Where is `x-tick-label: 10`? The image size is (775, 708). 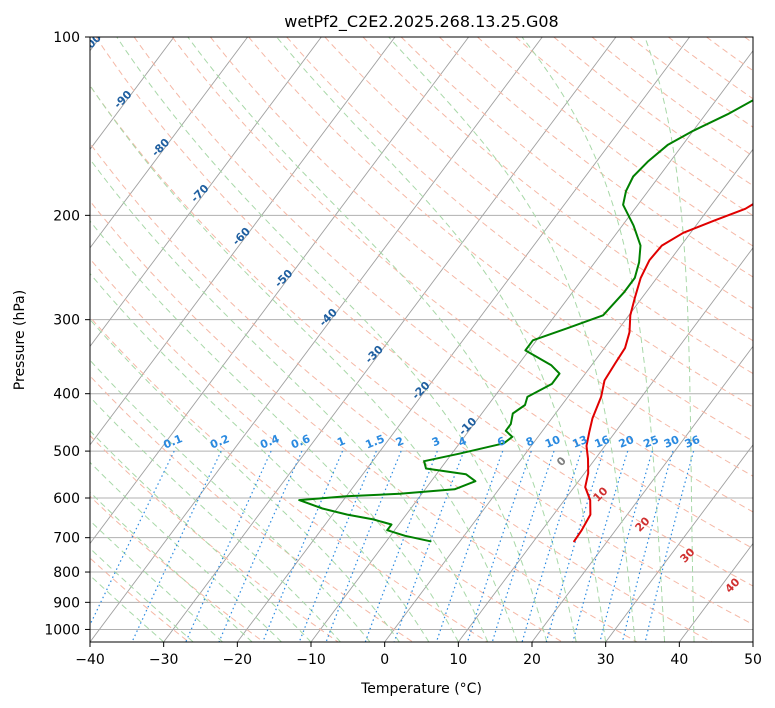
x-tick-label: 10 is located at coordinates (458, 660).